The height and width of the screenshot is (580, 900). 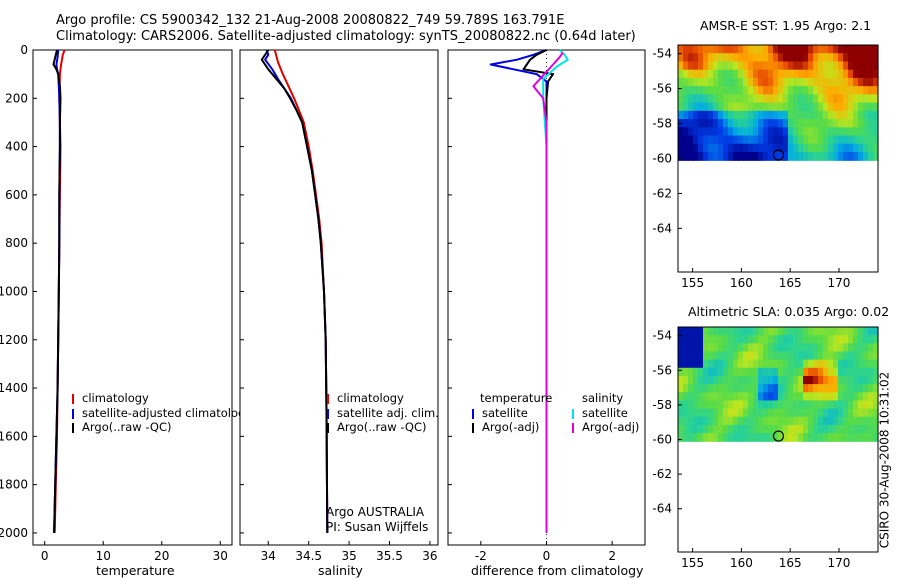 What do you see at coordinates (268, 556) in the screenshot?
I see `x-tick-label: 34` at bounding box center [268, 556].